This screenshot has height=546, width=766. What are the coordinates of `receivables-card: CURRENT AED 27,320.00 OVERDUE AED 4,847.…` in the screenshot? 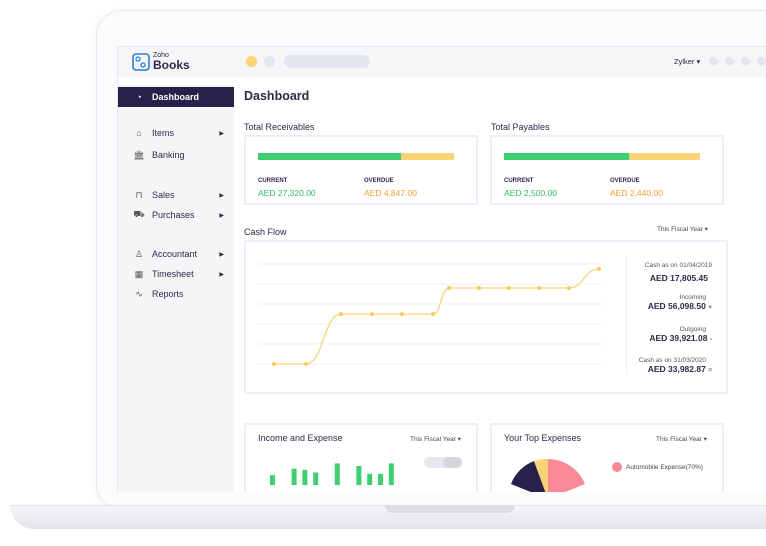 It's located at (361, 170).